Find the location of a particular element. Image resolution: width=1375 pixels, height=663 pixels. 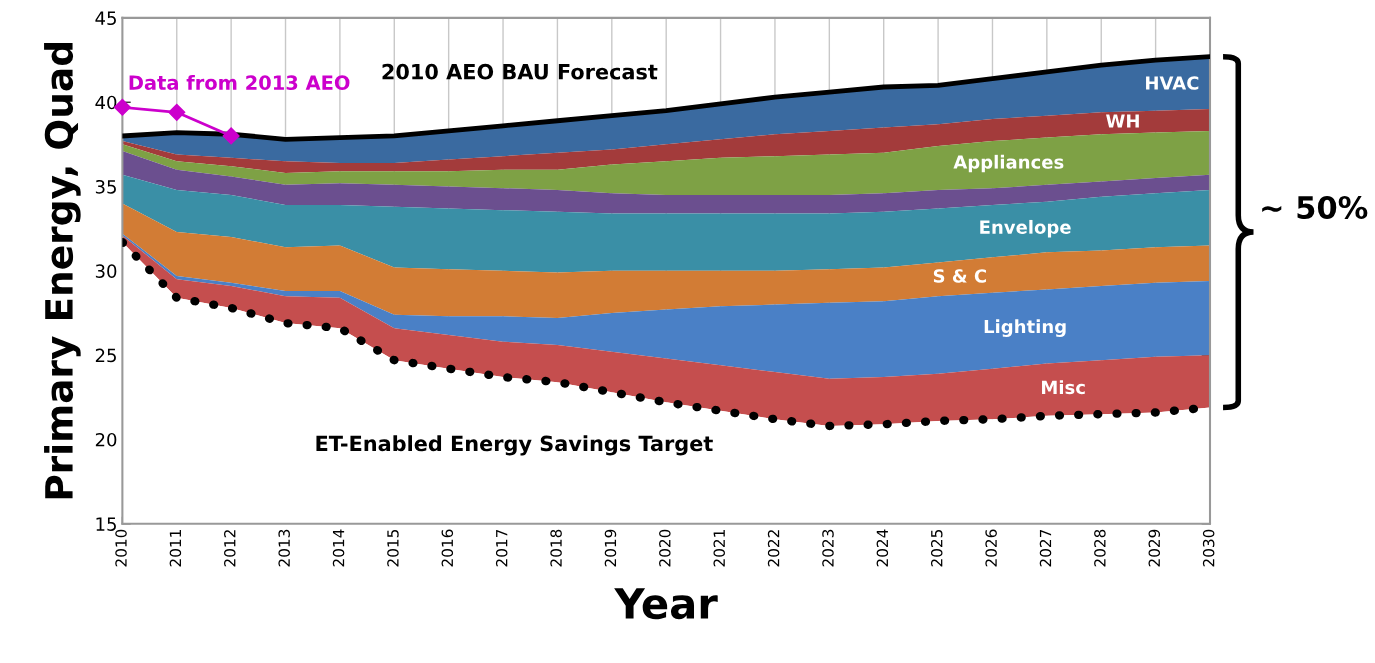

x-tick-label: 2019 is located at coordinates (610, 548).